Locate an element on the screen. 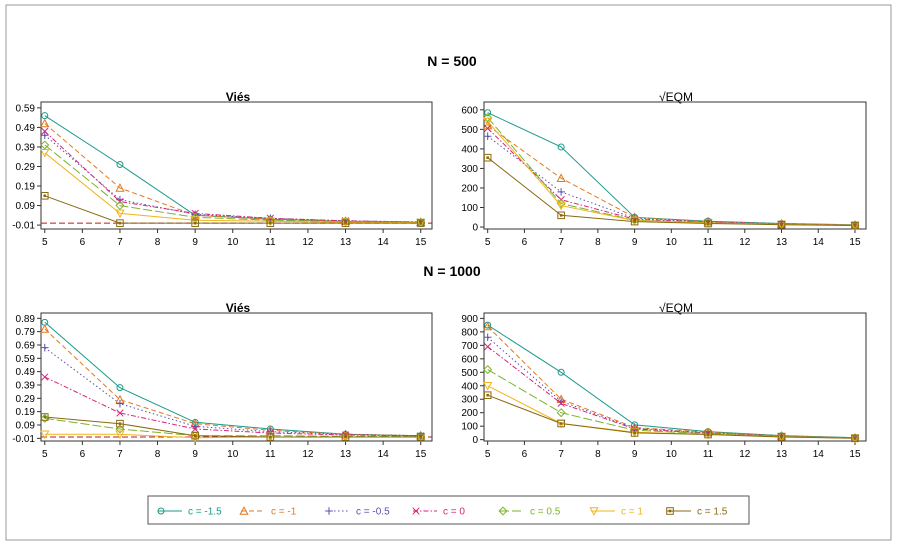  y-tick-label: 0.49 is located at coordinates (26, 372).